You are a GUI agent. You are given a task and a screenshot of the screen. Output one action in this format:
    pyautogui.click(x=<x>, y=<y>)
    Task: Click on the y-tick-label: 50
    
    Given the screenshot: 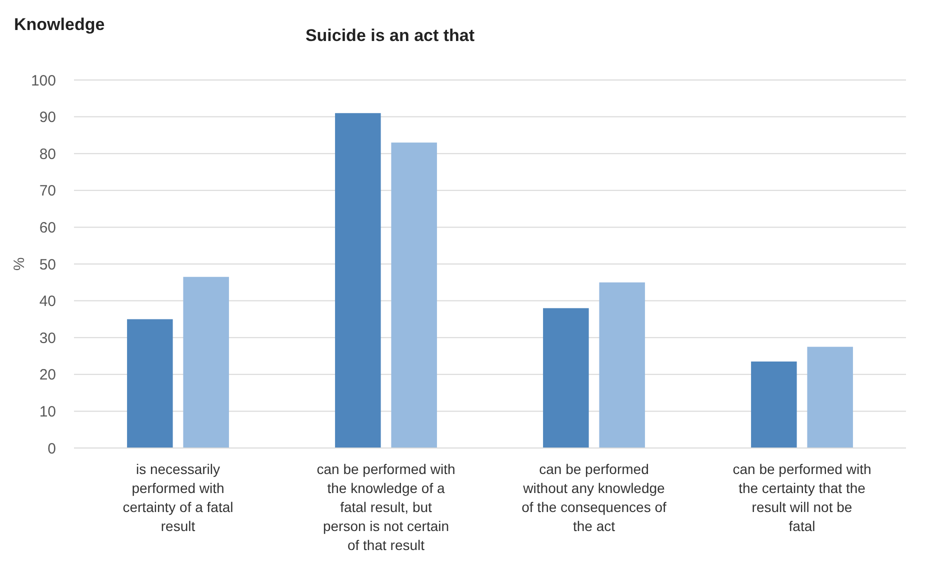 What is the action you would take?
    pyautogui.click(x=47, y=265)
    